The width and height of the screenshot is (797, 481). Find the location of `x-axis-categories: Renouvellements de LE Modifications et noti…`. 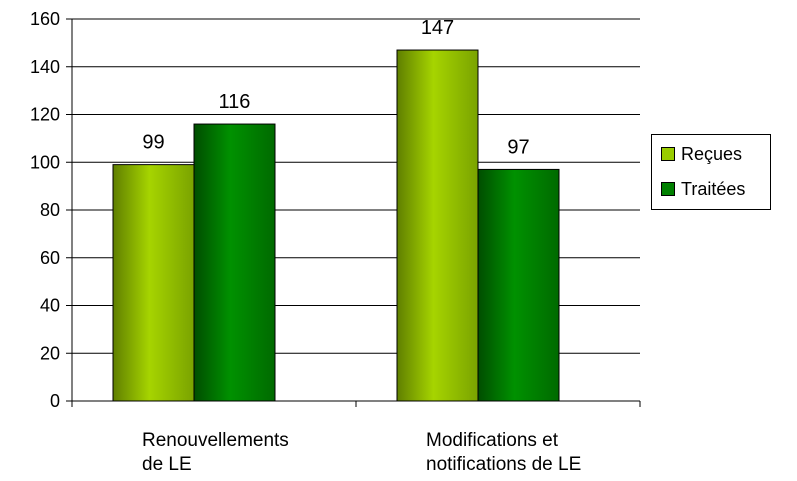

x-axis-categories: Renouvellements de LE Modifications et noti… is located at coordinates (361, 452).